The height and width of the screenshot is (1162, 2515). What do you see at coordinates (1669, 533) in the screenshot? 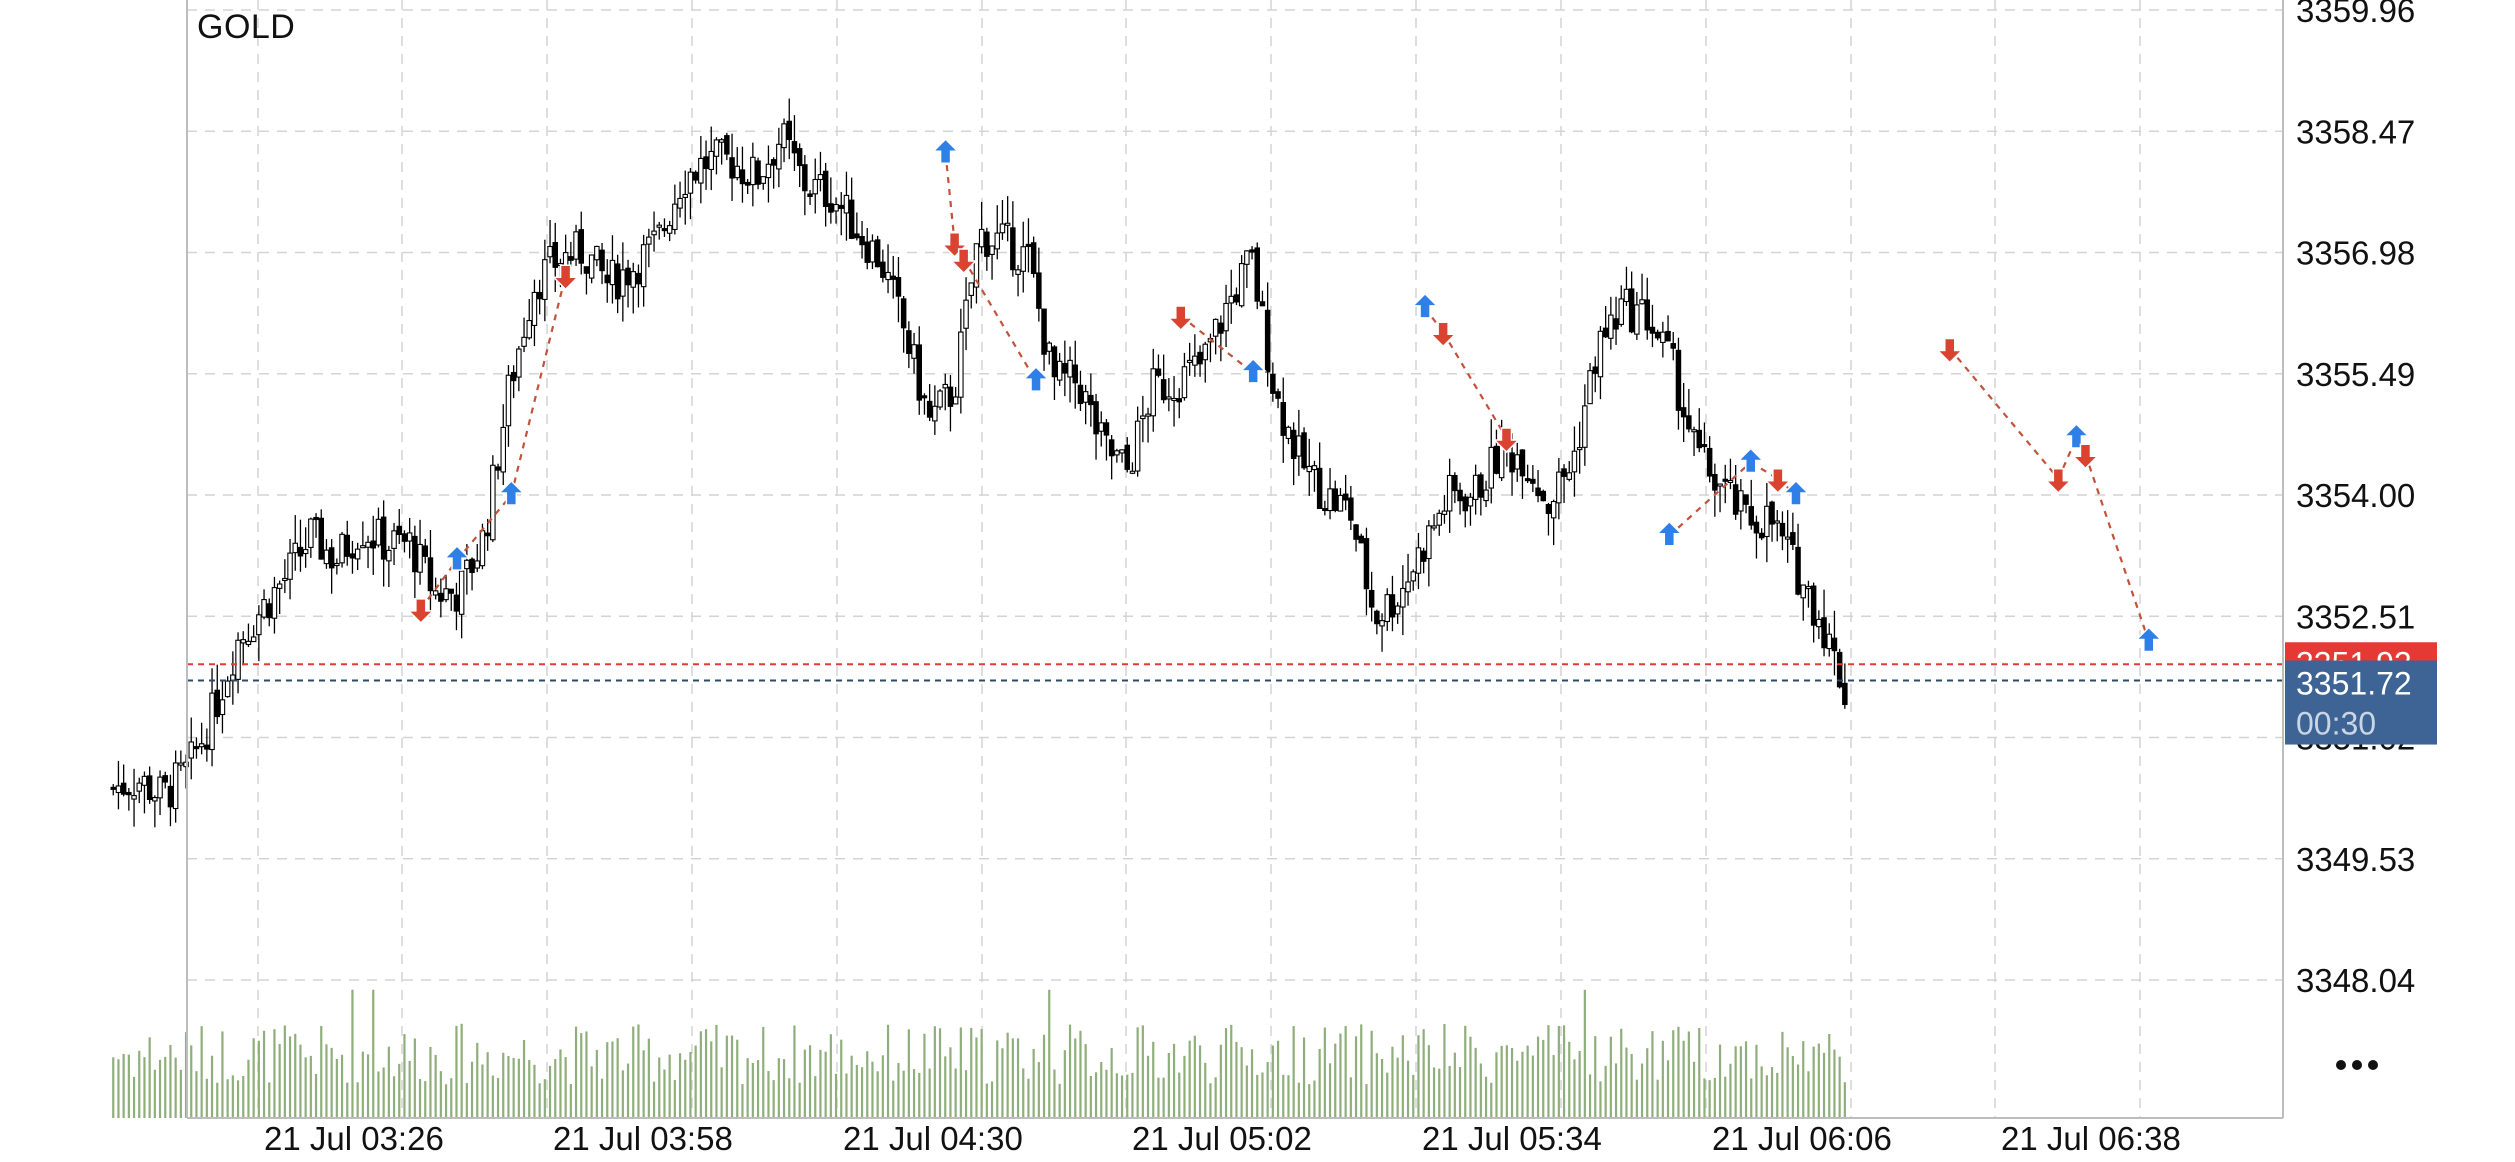
I see `buy-arrow-icon` at bounding box center [1669, 533].